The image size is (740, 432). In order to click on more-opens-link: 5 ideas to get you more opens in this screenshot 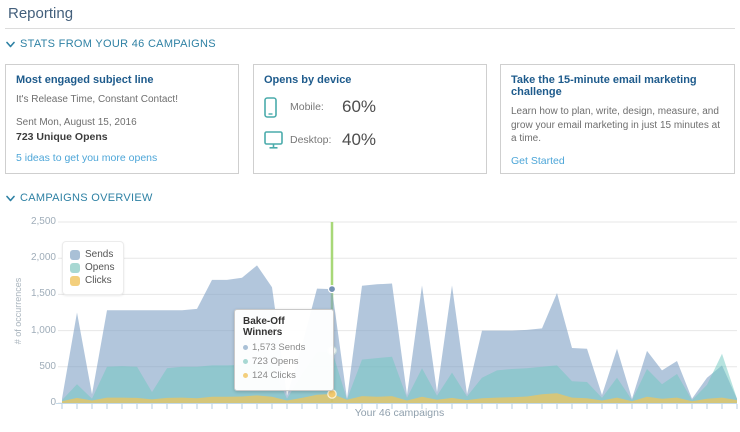, I will do `click(87, 158)`.